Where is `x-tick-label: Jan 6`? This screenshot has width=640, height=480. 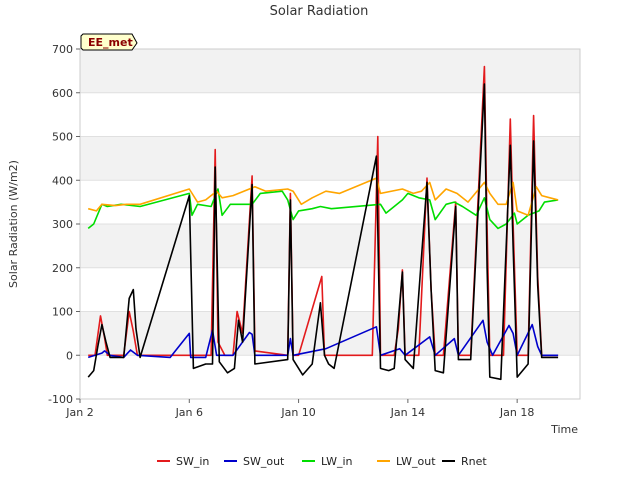 x-tick-label: Jan 6 is located at coordinates (189, 412).